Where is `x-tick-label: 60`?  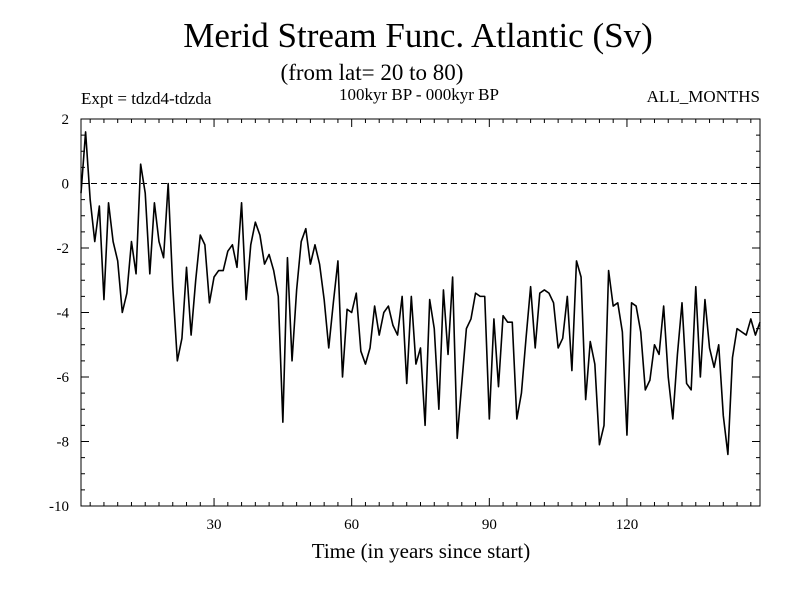
x-tick-label: 60 is located at coordinates (351, 525).